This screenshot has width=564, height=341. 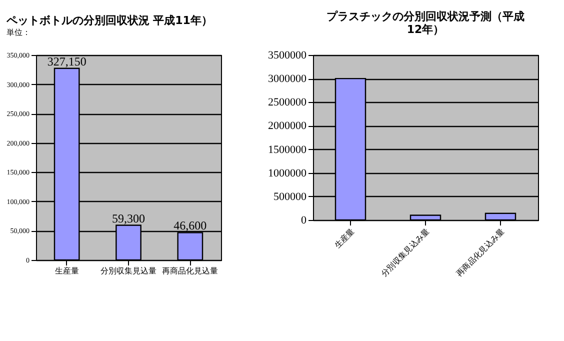 What do you see at coordinates (287, 56) in the screenshot?
I see `y-tick-label: 3500000` at bounding box center [287, 56].